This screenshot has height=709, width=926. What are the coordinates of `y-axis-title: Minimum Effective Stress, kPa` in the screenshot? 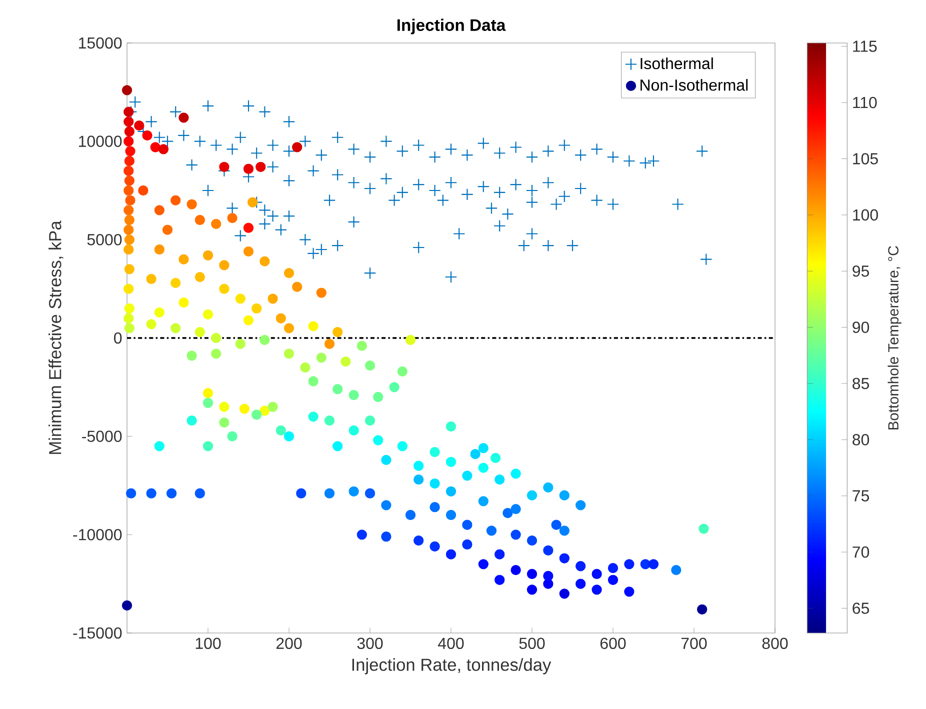 It's located at (56, 337).